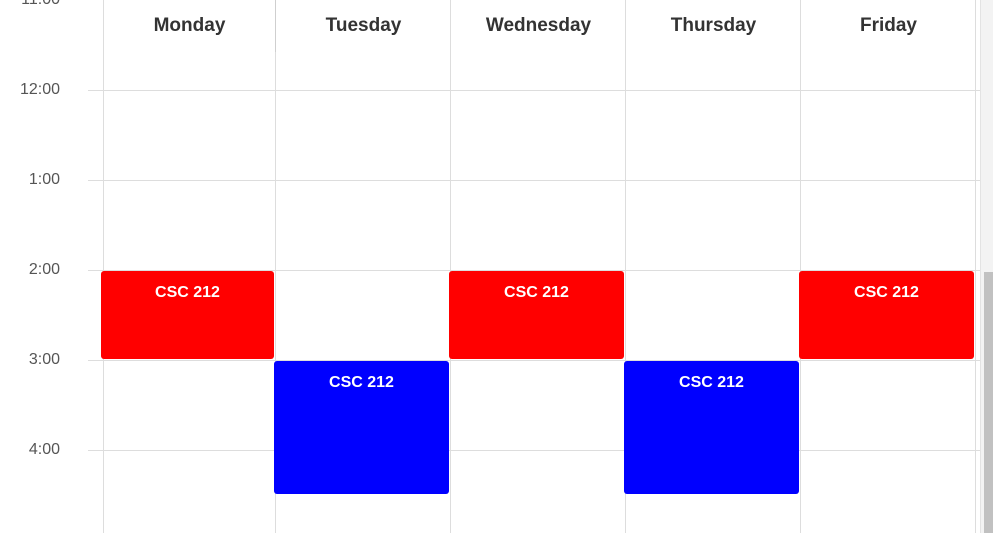 The height and width of the screenshot is (533, 993). I want to click on event-wednesday: CSC 212, so click(536, 315).